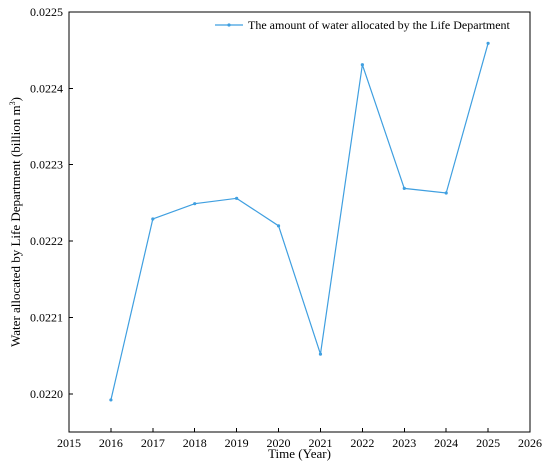  I want to click on x-tick-label-2025: 2025, so click(488, 443).